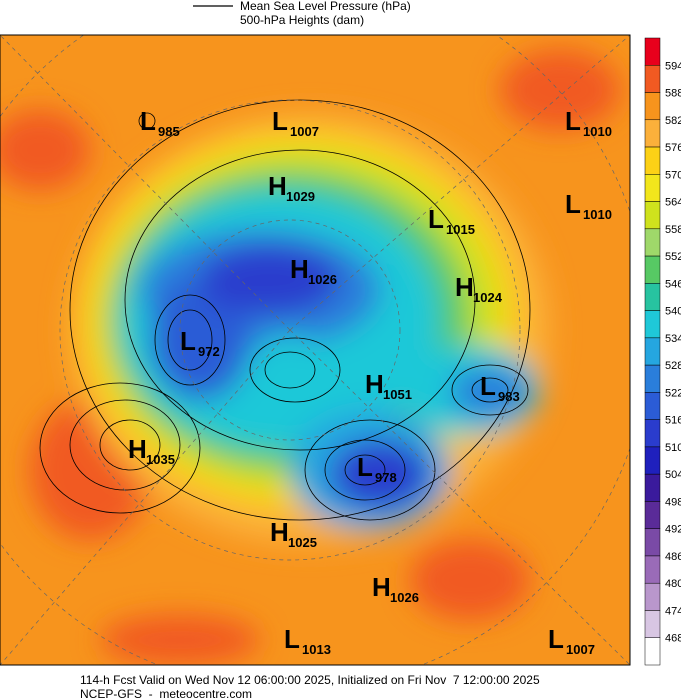 Image resolution: width=681 pixels, height=700 pixels. What do you see at coordinates (673, 66) in the screenshot?
I see `colorbar-label: 594` at bounding box center [673, 66].